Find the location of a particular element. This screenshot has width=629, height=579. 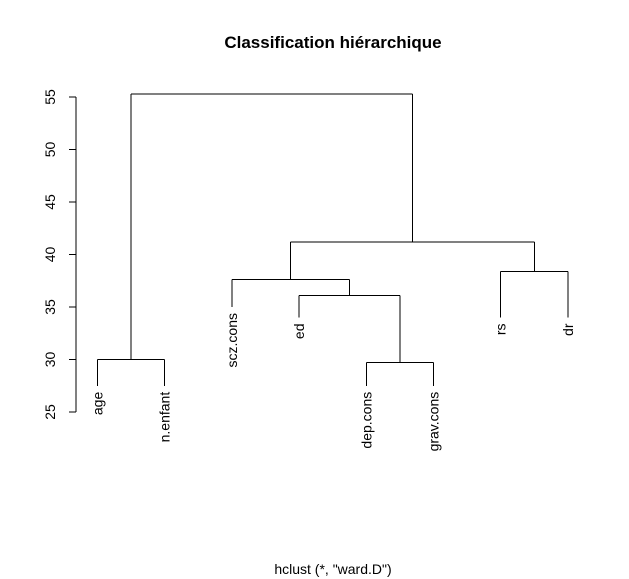

leaf-label: n.enfant is located at coordinates (165, 417).